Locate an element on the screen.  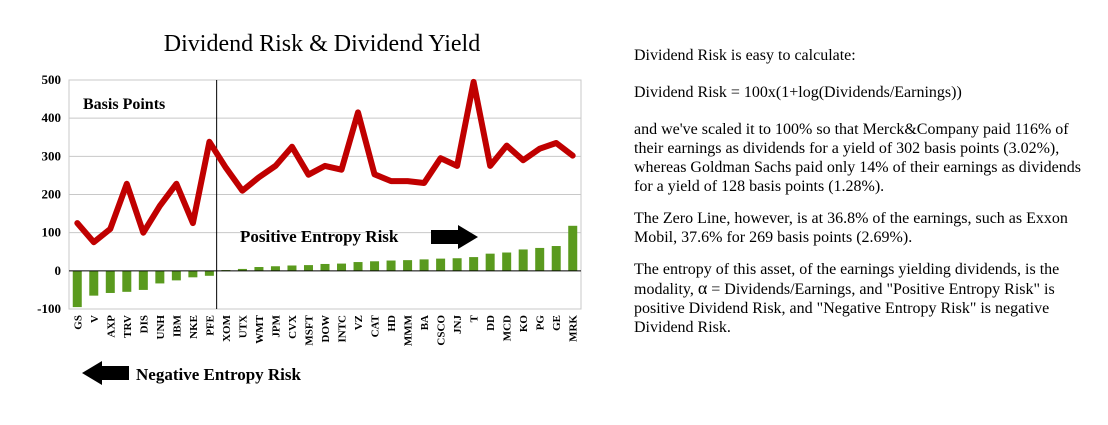
x-tick-label: NKE is located at coordinates (194, 327).